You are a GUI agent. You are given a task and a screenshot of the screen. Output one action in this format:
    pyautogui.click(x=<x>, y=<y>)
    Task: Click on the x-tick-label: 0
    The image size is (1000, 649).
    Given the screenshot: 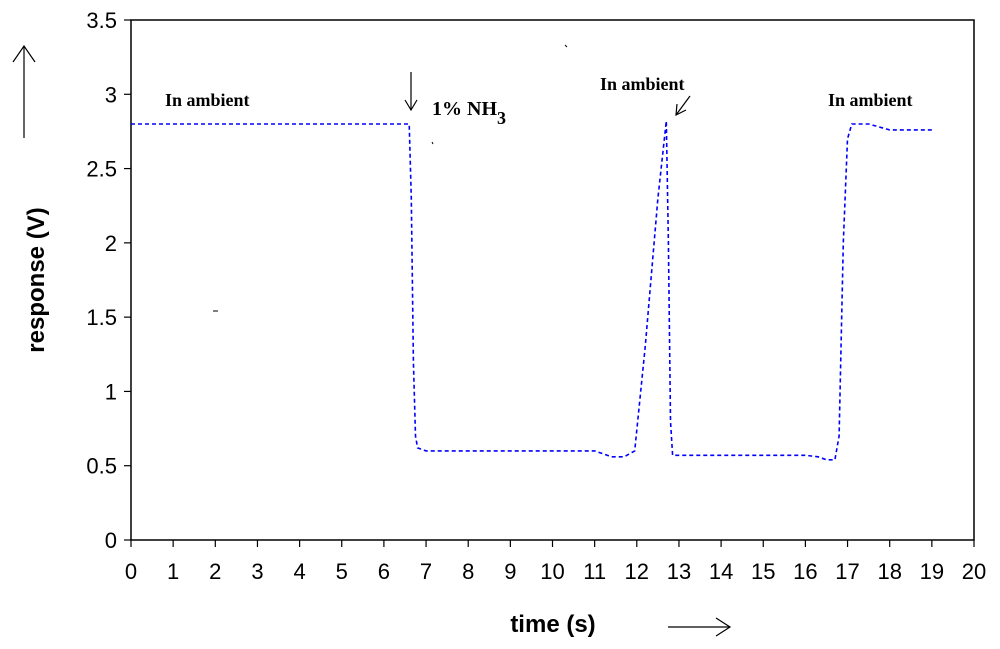 What is the action you would take?
    pyautogui.click(x=131, y=571)
    